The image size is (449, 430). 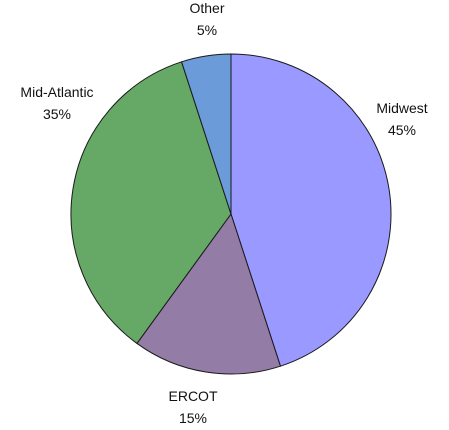 I want to click on pie-slice-ercot, so click(x=209, y=293).